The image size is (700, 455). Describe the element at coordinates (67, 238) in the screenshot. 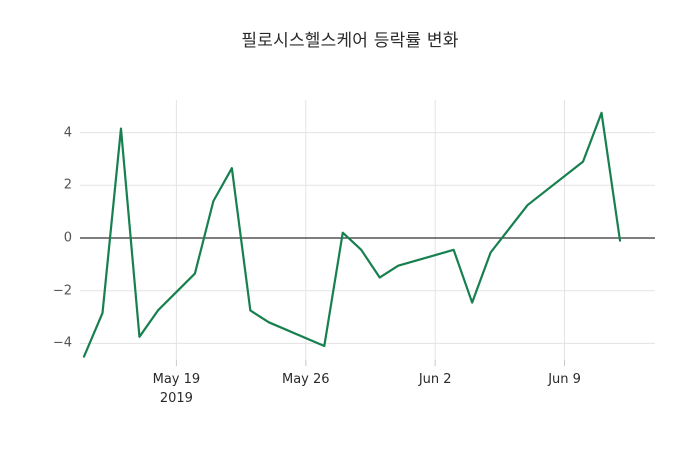

I see `y-axis-tick-label: 0` at that location.